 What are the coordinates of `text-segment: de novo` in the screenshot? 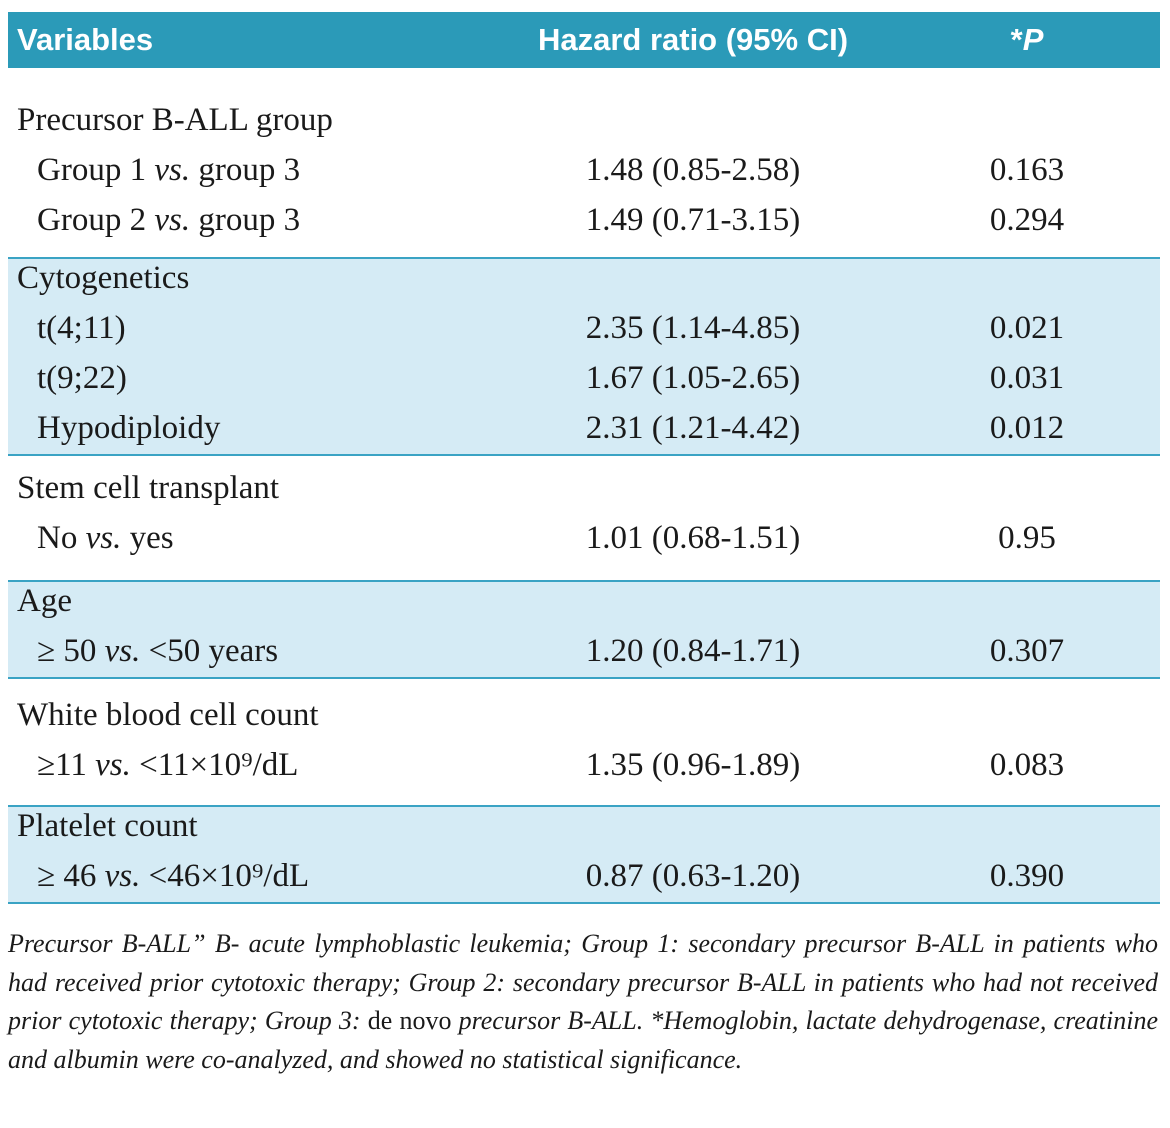 It's located at (409, 1020).